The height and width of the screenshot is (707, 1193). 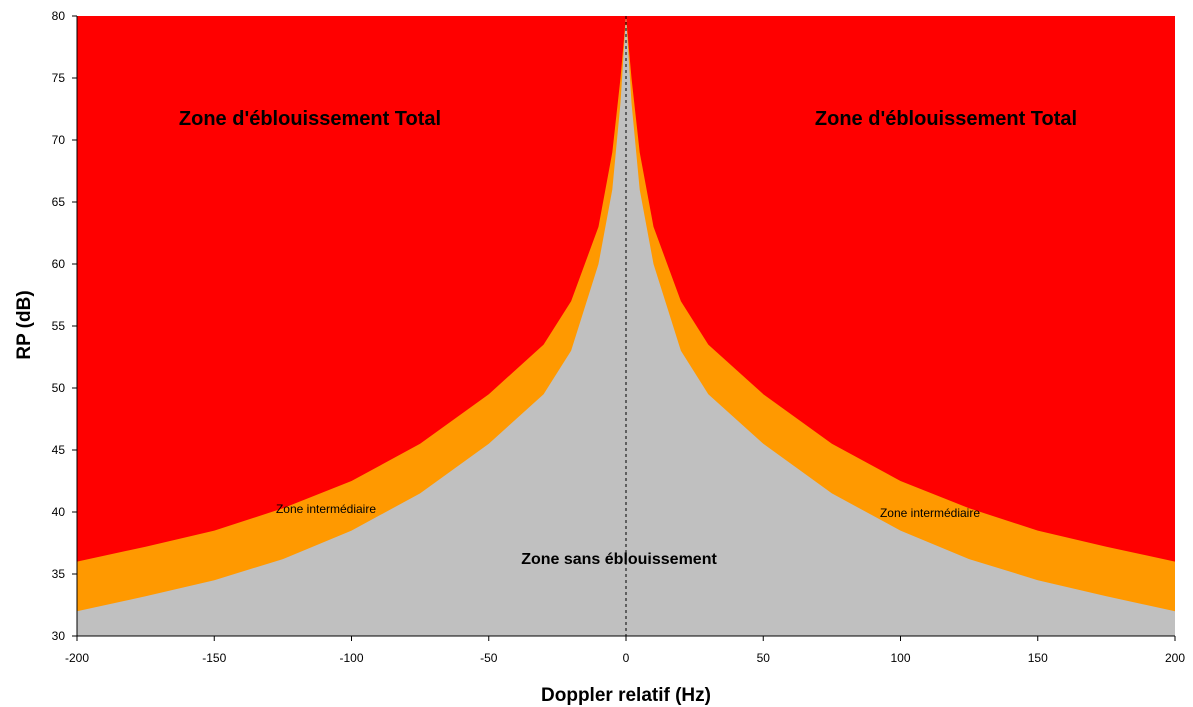 What do you see at coordinates (214, 658) in the screenshot?
I see `x-tick-label: -150` at bounding box center [214, 658].